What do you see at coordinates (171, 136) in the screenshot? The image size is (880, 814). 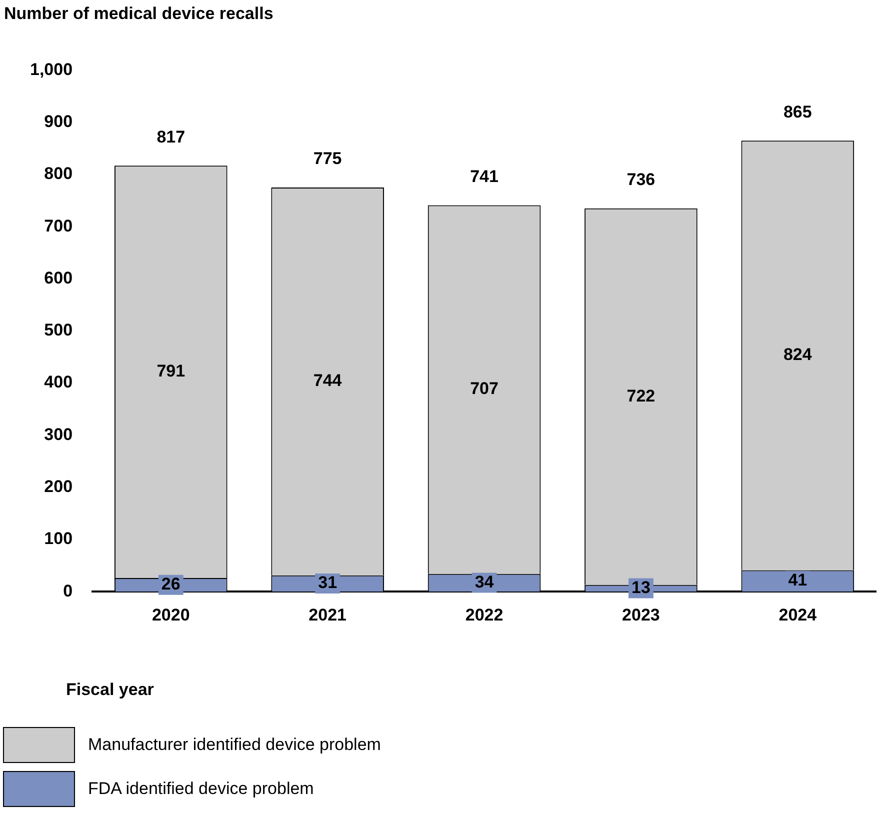 I see `total-label: 817` at bounding box center [171, 136].